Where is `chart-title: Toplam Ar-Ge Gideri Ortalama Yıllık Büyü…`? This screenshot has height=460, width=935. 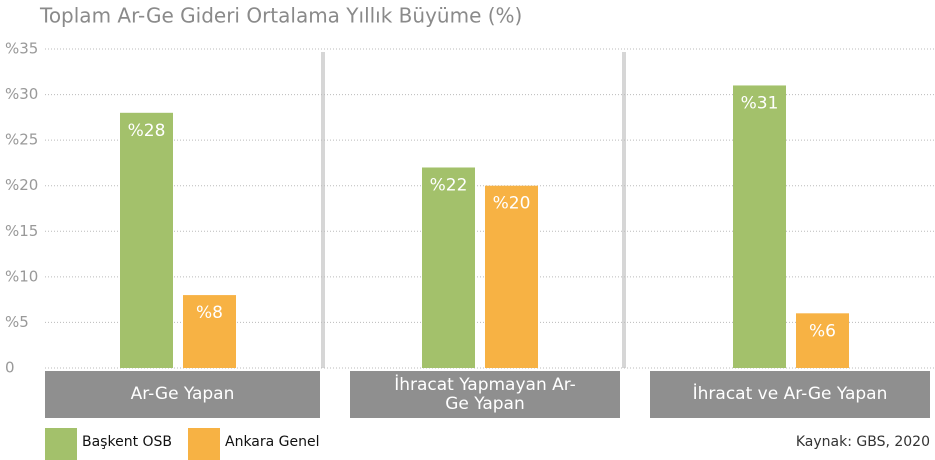 chart-title: Toplam Ar-Ge Gideri Ortalama Yıllık Büyü… is located at coordinates (280, 16).